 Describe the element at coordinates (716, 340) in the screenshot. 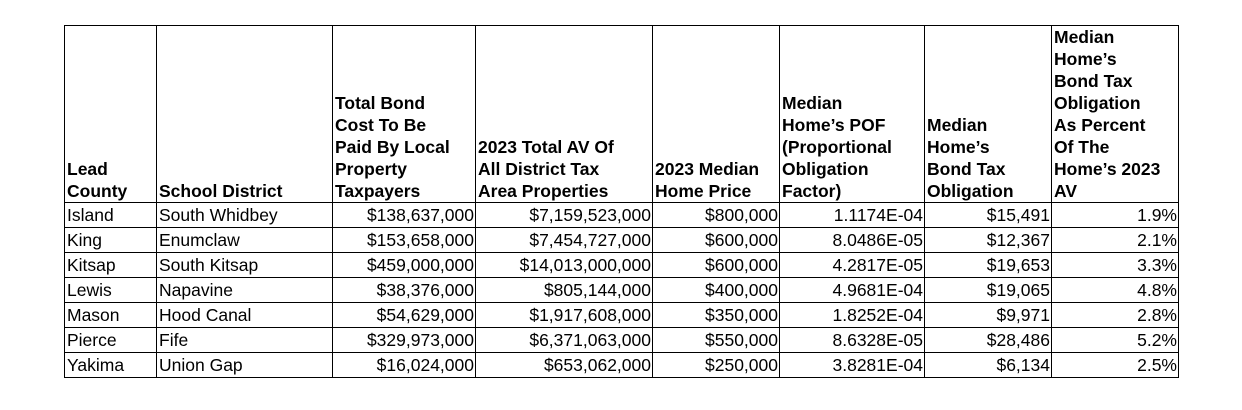

I see `cell-median-home-price: $550,000` at that location.